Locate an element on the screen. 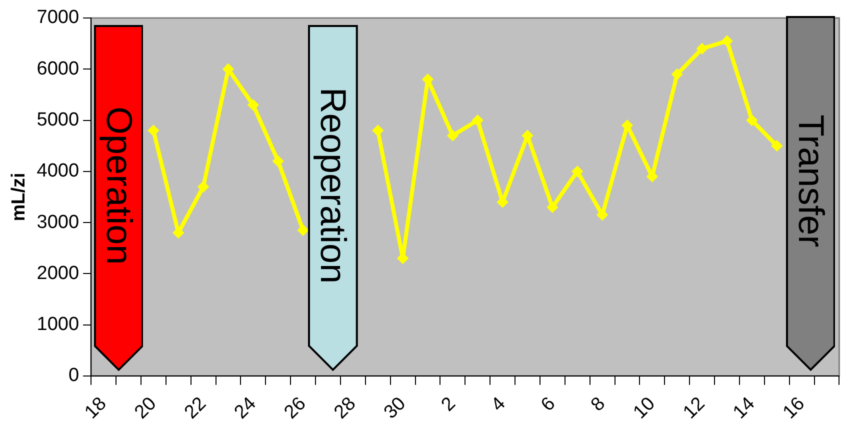 Image resolution: width=851 pixels, height=432 pixels. x-tick-label: 2 is located at coordinates (449, 404).